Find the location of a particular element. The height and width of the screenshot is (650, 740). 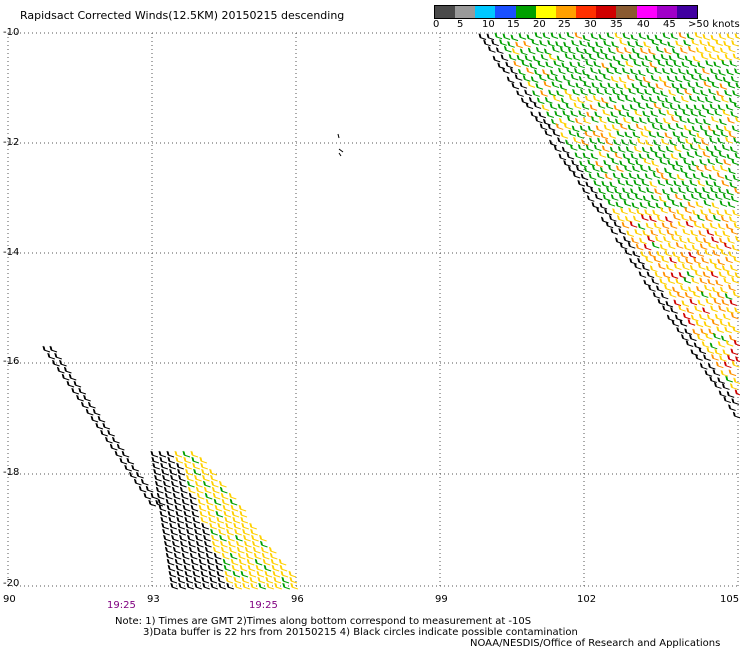

x-tick-93: 93 is located at coordinates (153, 599).